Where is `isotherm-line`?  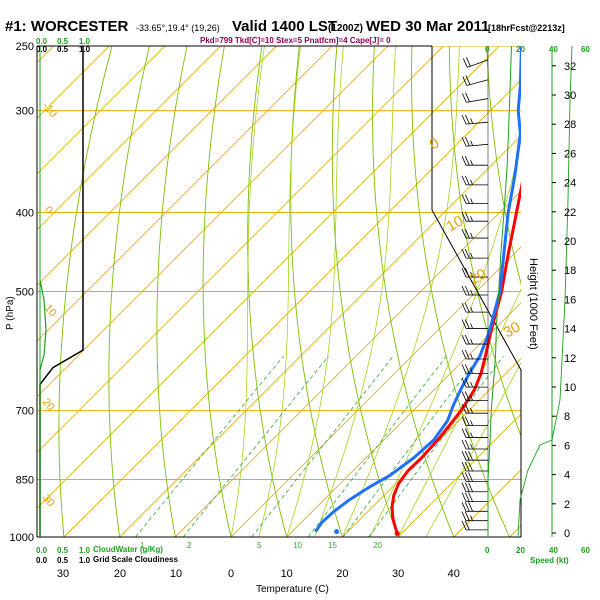
isotherm-line is located at coordinates (459, 475).